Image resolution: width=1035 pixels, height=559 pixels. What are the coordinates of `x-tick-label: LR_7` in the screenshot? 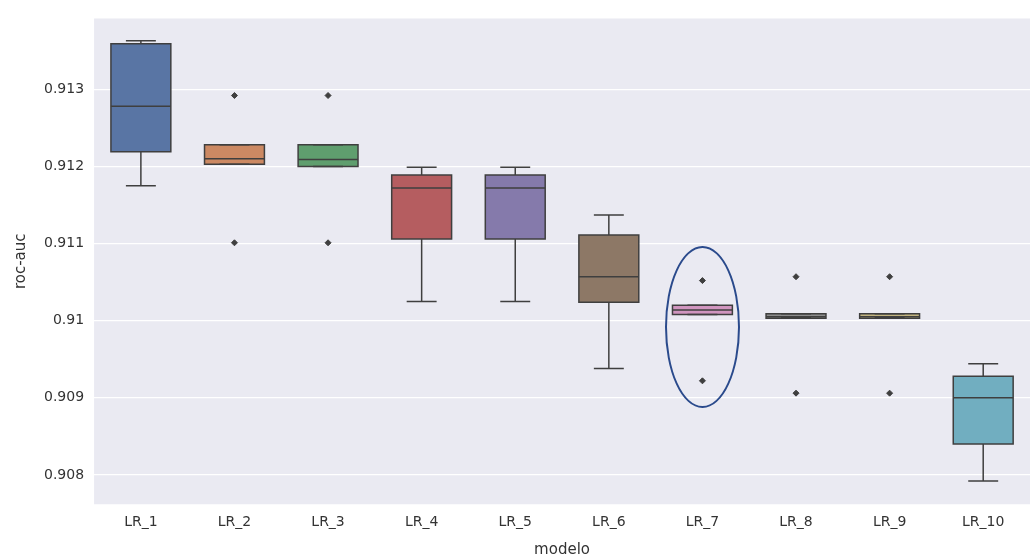 It's located at (702, 521).